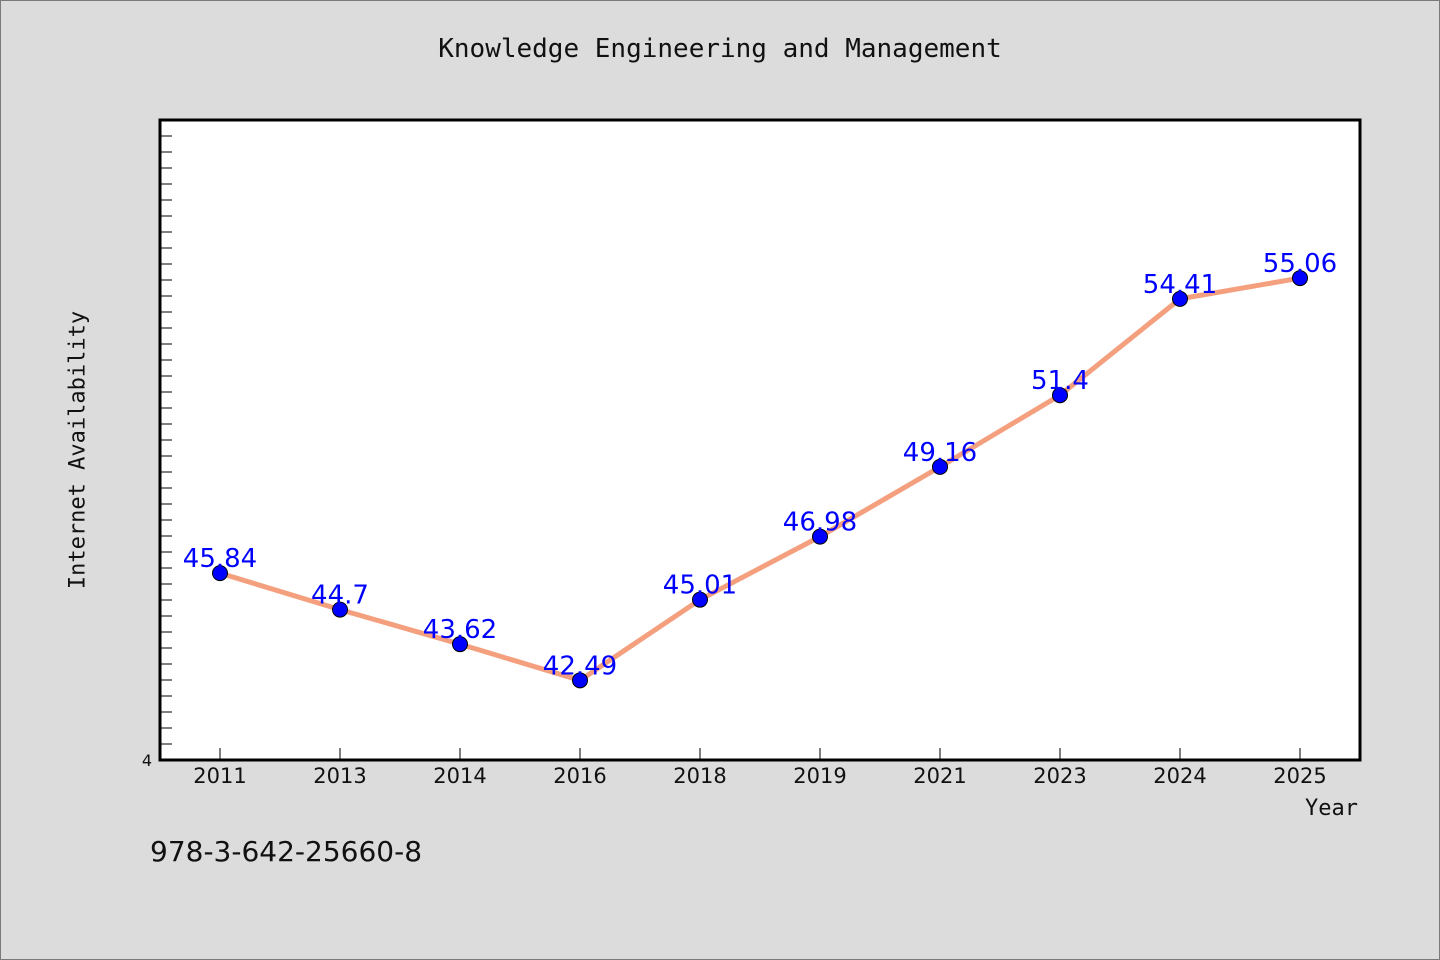  What do you see at coordinates (147, 760) in the screenshot?
I see `y-tick-label: 4` at bounding box center [147, 760].